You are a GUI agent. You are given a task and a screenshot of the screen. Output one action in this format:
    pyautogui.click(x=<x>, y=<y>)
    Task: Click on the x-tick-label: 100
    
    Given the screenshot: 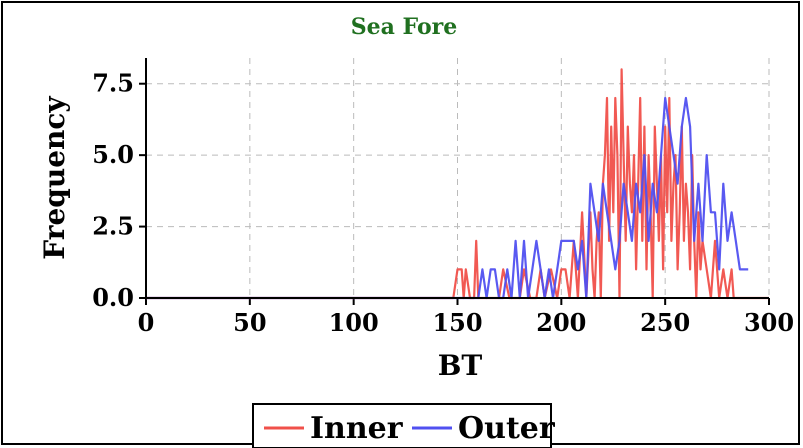 What is the action you would take?
    pyautogui.click(x=354, y=322)
    